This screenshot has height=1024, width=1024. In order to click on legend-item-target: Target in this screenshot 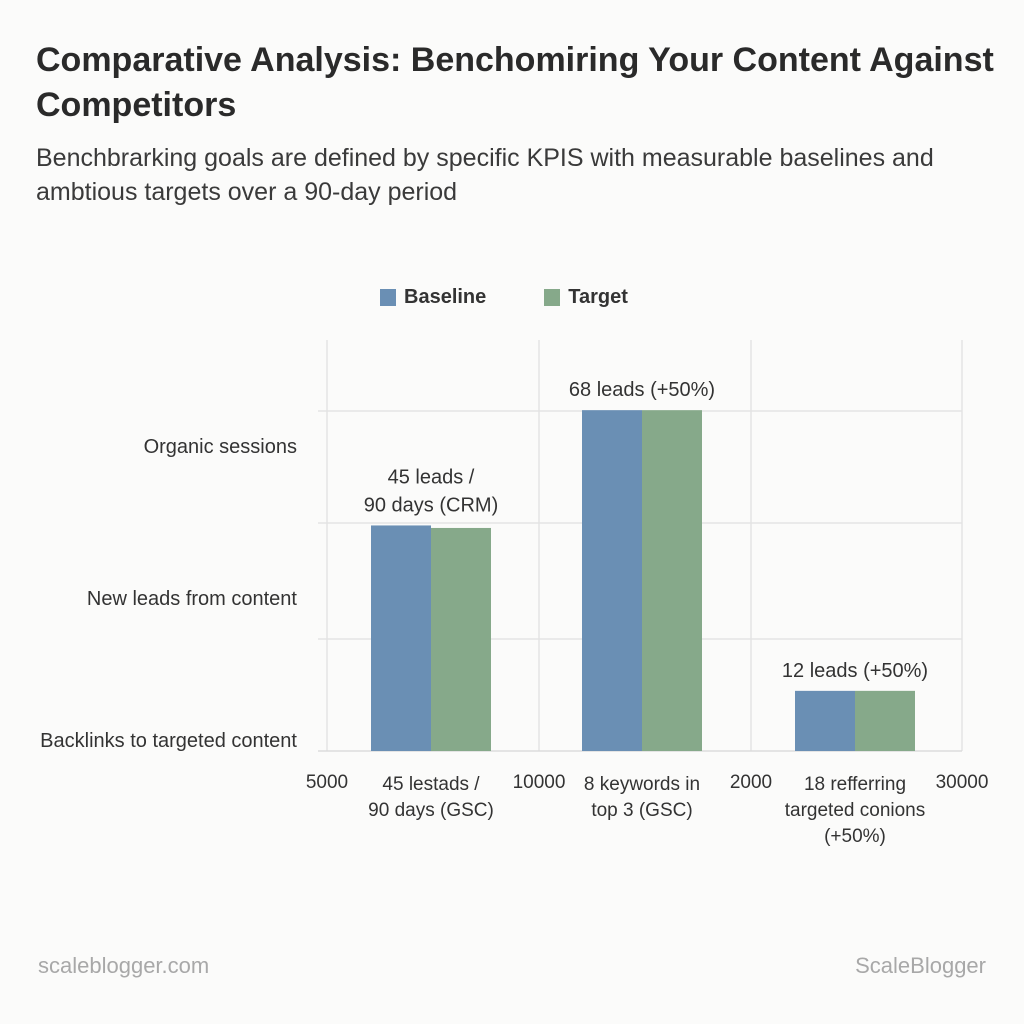, I will do `click(586, 297)`.